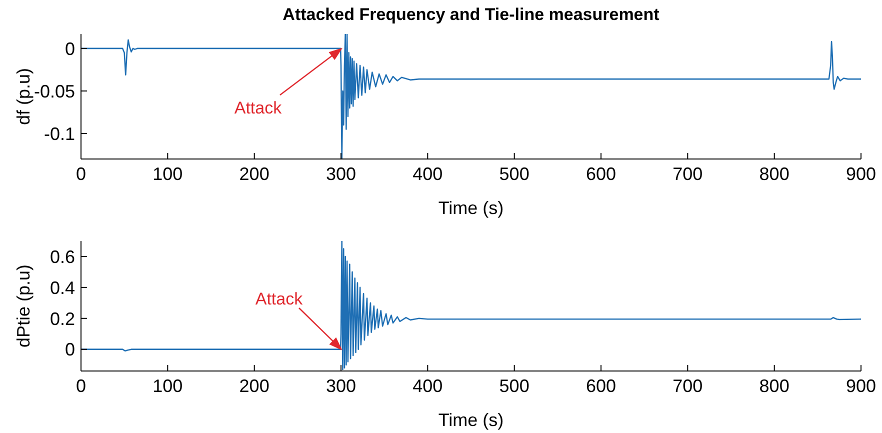 The height and width of the screenshot is (433, 882). What do you see at coordinates (23, 306) in the screenshot?
I see `y-axis-title: dPtie (p.u)` at bounding box center [23, 306].